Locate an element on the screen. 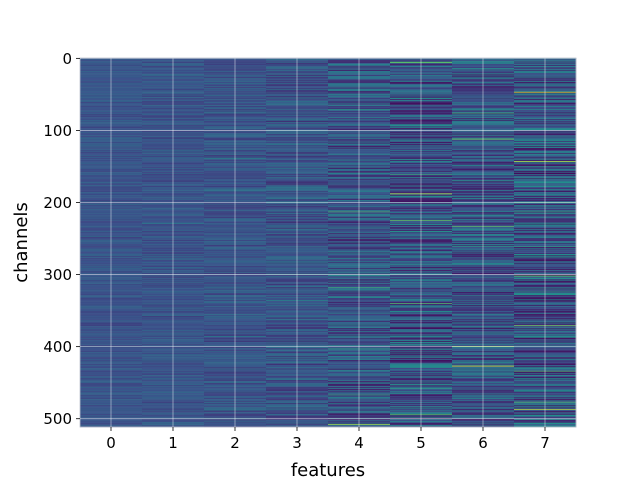 The height and width of the screenshot is (480, 640). x-tick-label: 3 is located at coordinates (297, 443).